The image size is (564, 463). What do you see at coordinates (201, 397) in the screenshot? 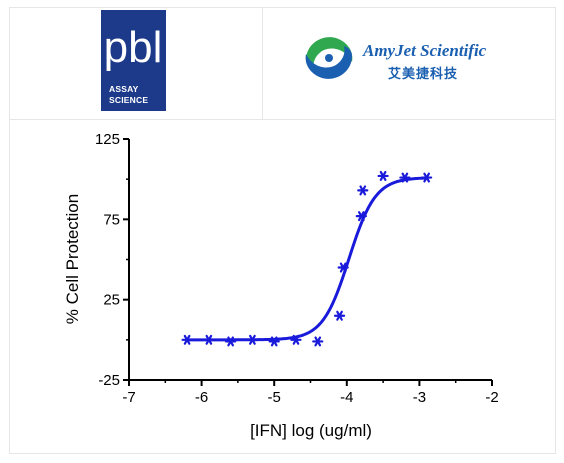
I see `x-tick-label: -6` at bounding box center [201, 397].